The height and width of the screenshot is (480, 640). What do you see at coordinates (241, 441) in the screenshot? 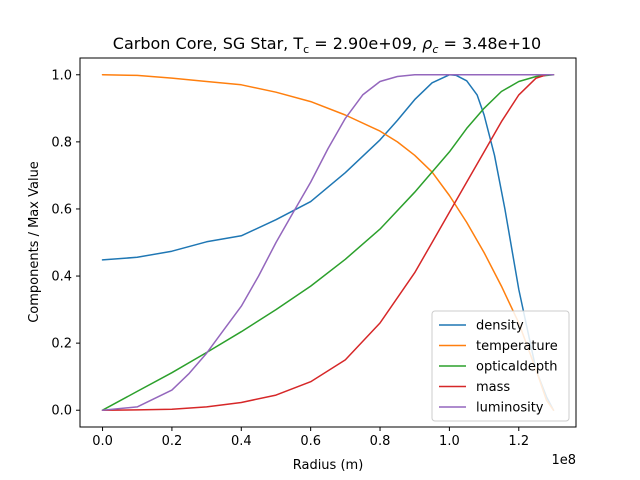
I see `x-tick-label: 0.4` at bounding box center [241, 441].